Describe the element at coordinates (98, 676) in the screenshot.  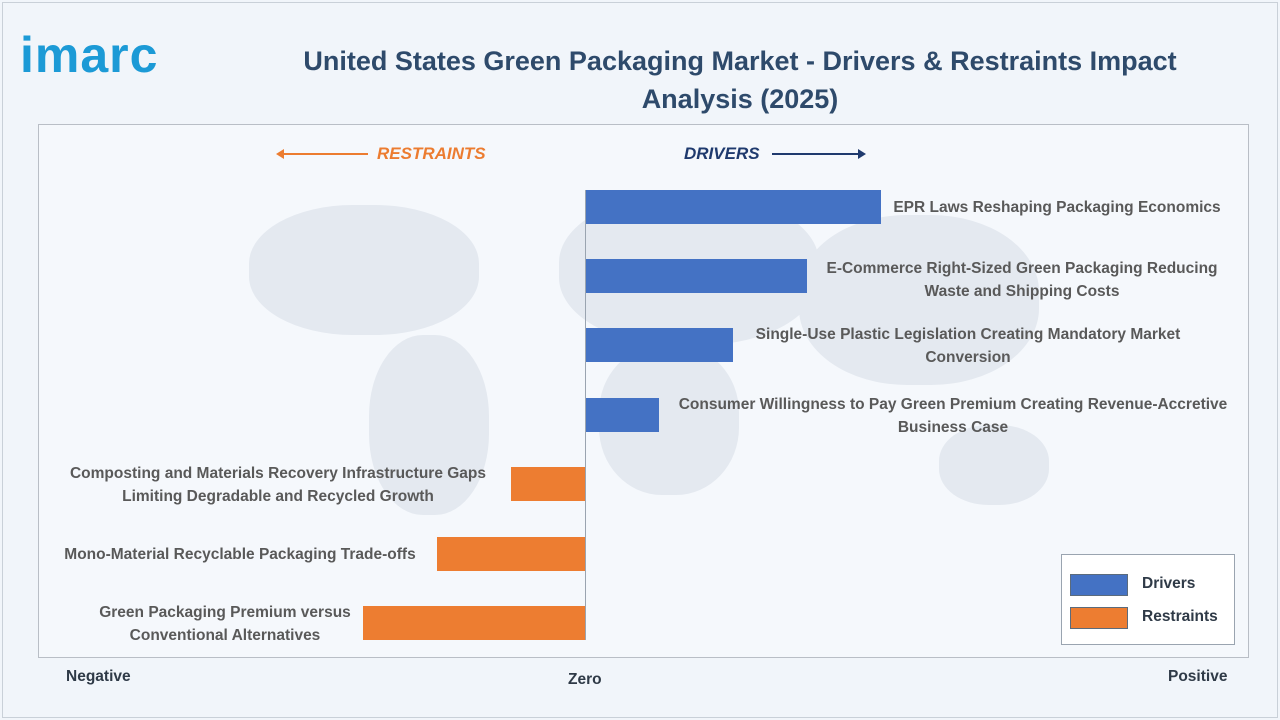
I see `axis-negative-label: Negative` at that location.